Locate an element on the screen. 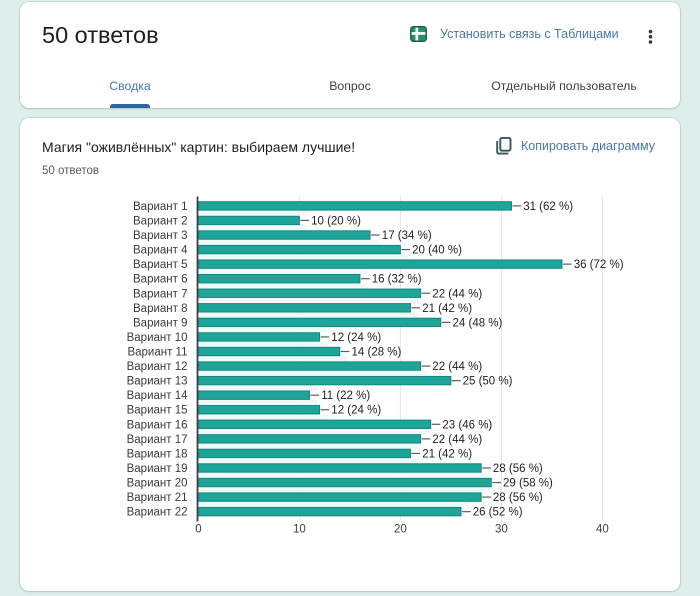  svg-text: Вариант 4 is located at coordinates (160, 251).